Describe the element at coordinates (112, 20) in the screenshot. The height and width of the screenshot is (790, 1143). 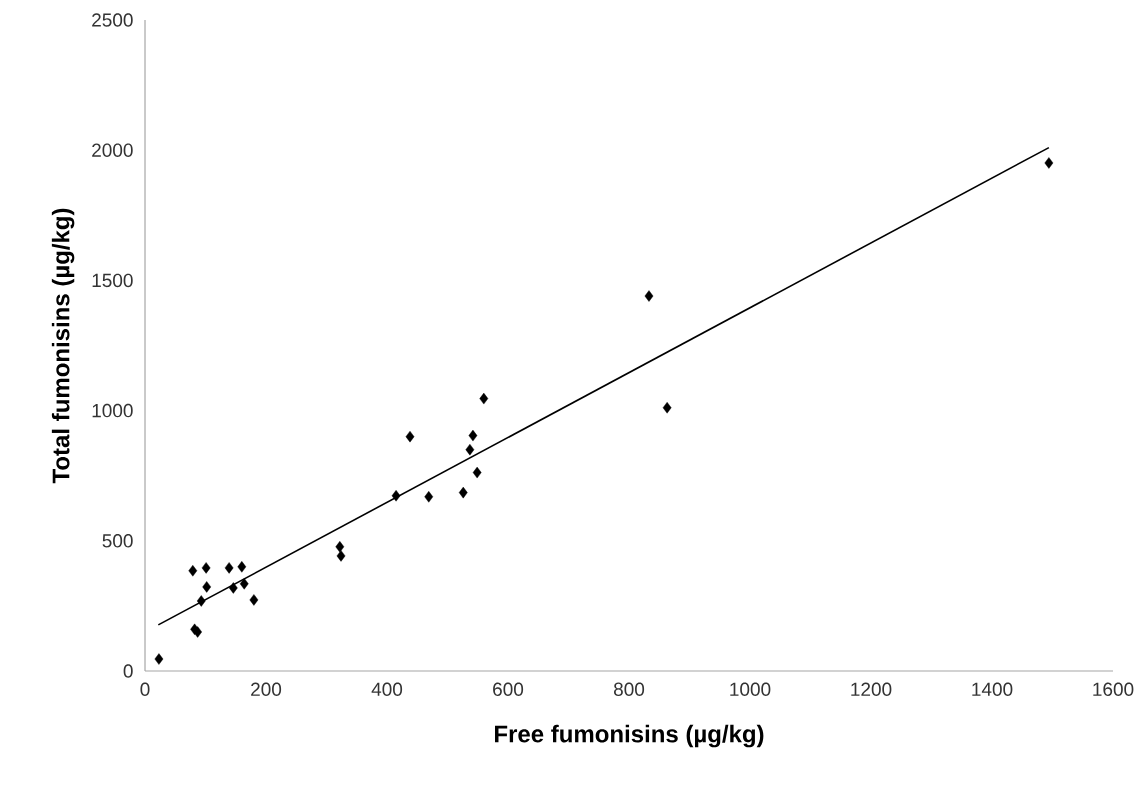
I see `y-tick-label: 2500` at that location.